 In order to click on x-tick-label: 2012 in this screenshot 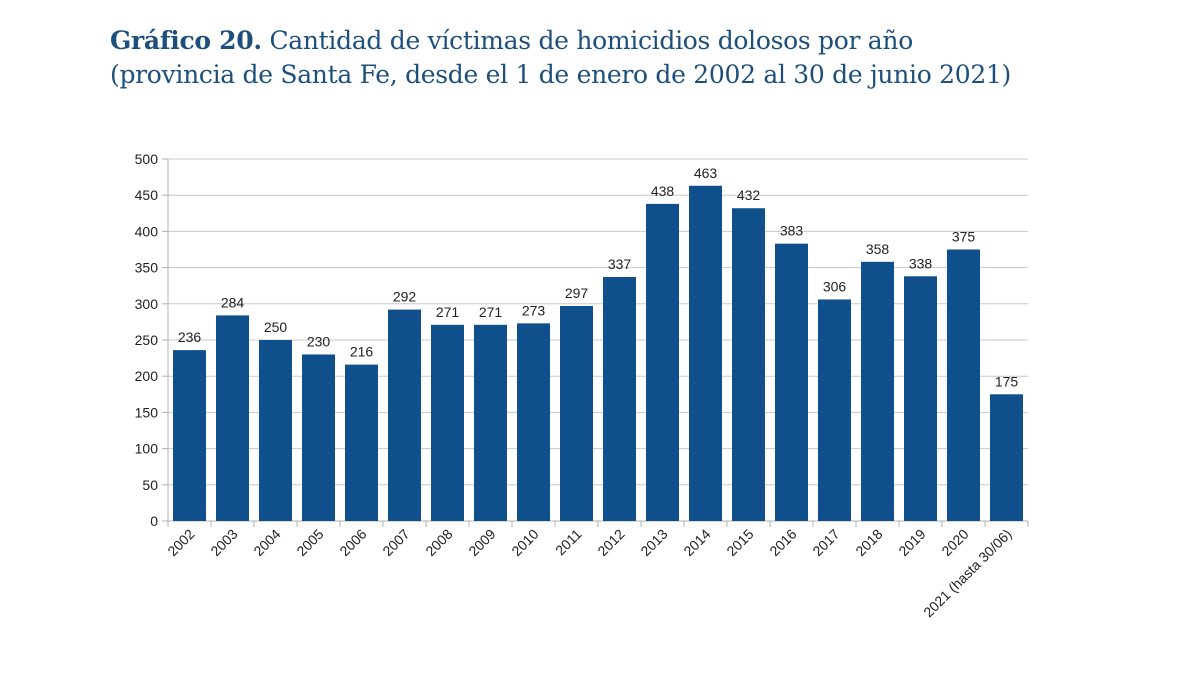, I will do `click(610, 542)`.